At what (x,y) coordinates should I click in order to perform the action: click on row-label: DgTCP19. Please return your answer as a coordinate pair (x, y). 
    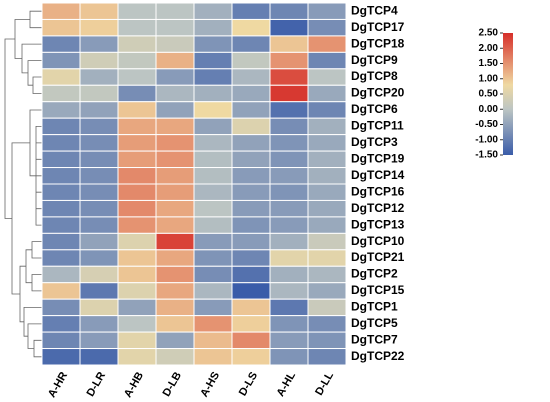
    Looking at the image, I should click on (378, 158).